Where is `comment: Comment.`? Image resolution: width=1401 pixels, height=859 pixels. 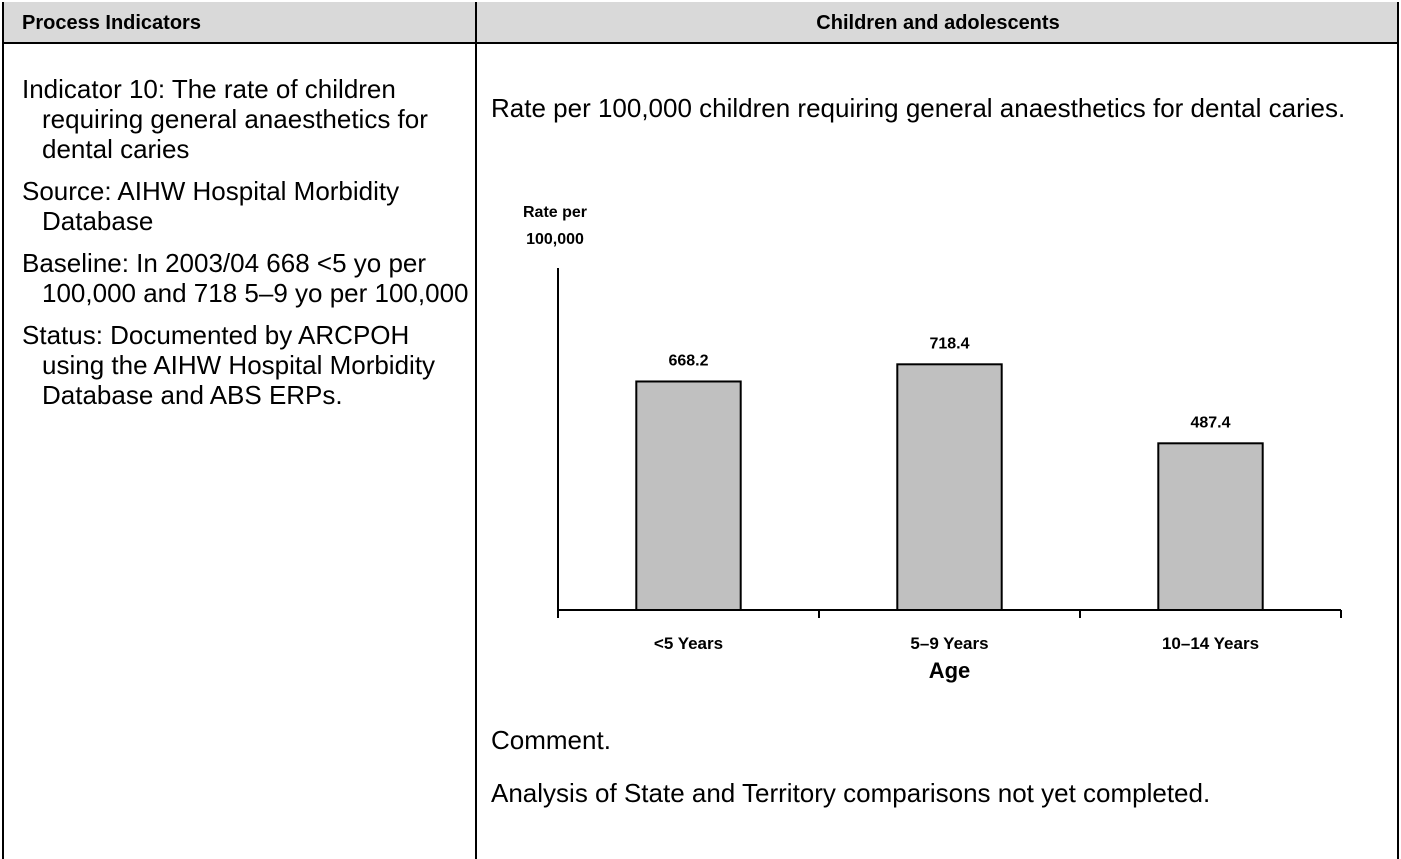
comment: Comment. is located at coordinates (551, 740).